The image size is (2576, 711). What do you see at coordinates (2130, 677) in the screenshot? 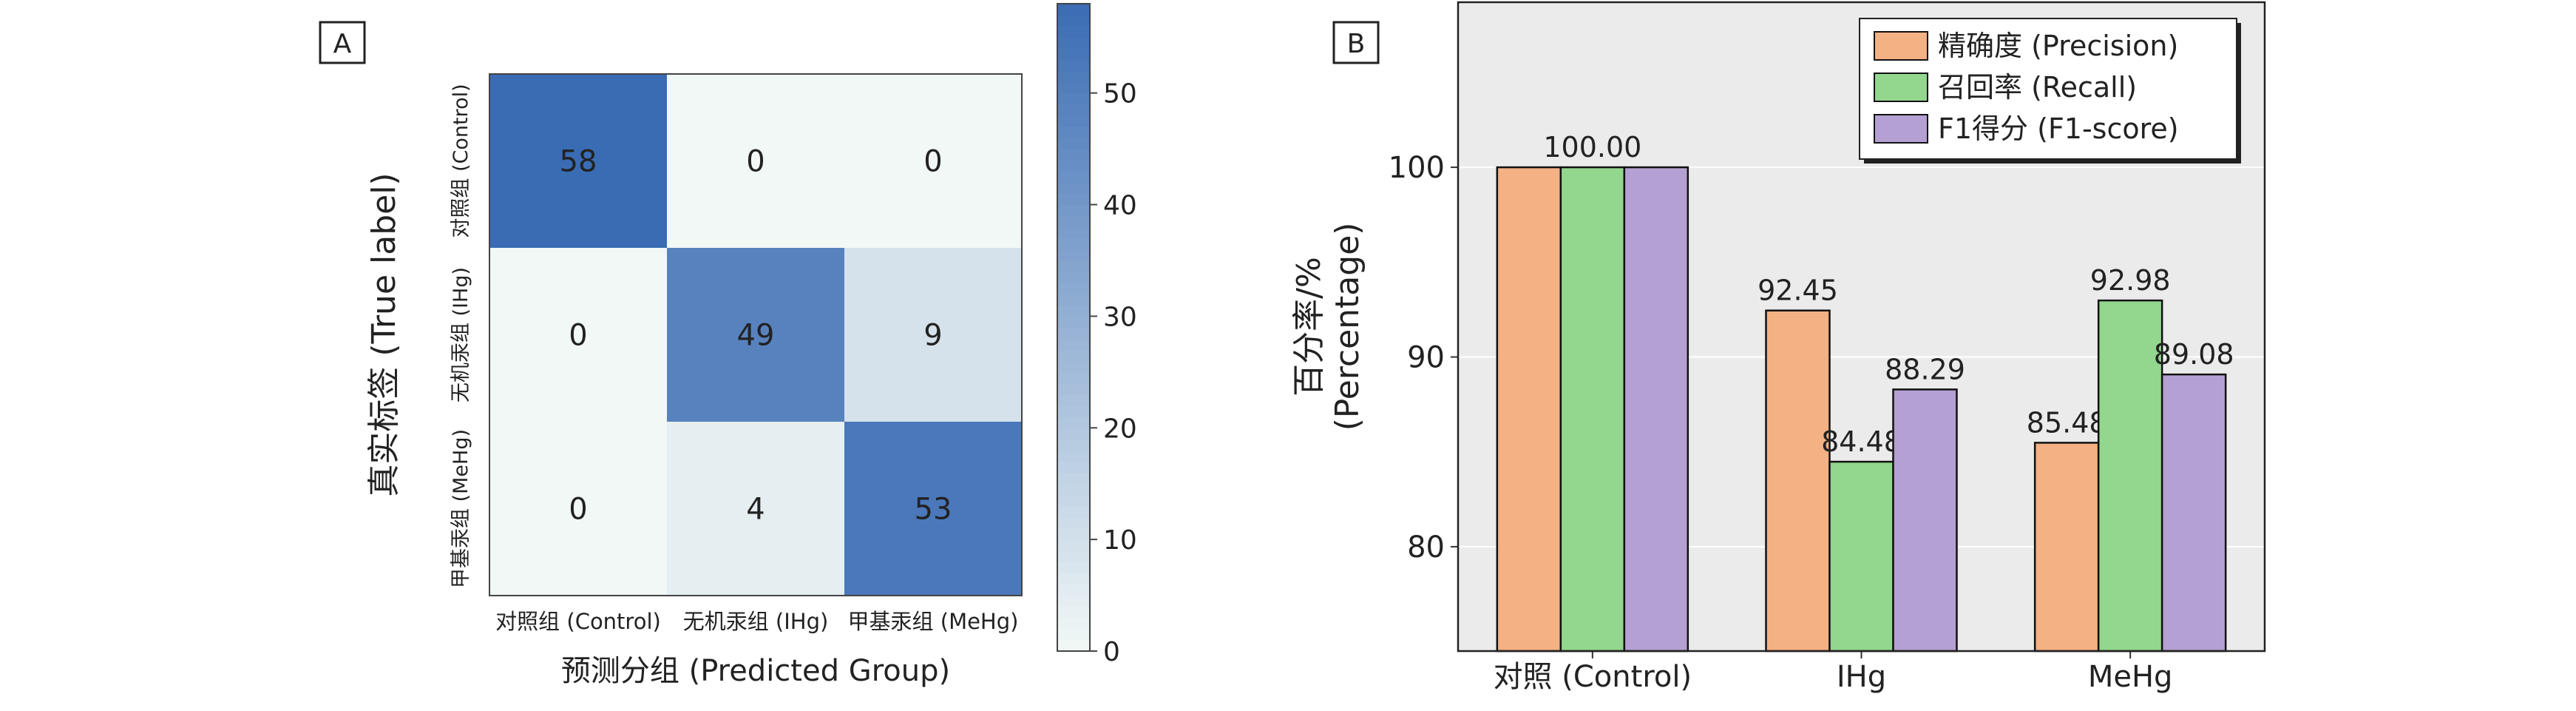
I see `x-tick-label: MeHg` at bounding box center [2130, 677].